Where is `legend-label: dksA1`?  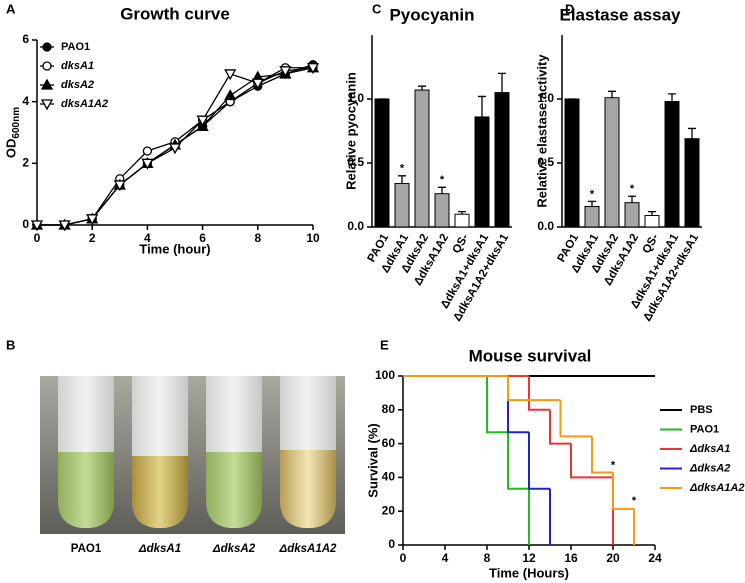 legend-label: dksA1 is located at coordinates (77, 66).